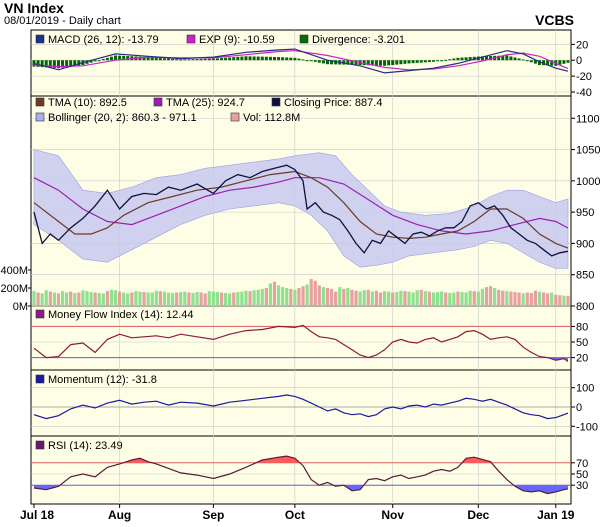  Describe the element at coordinates (582, 327) in the screenshot. I see `tick-label: 80` at that location.